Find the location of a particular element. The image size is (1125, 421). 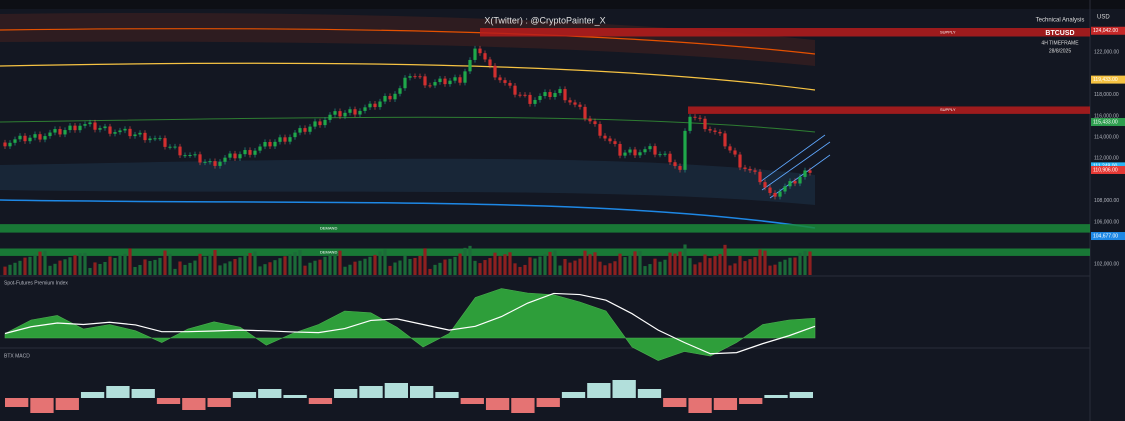

price-tick: 114,000.00 is located at coordinates (1106, 138).